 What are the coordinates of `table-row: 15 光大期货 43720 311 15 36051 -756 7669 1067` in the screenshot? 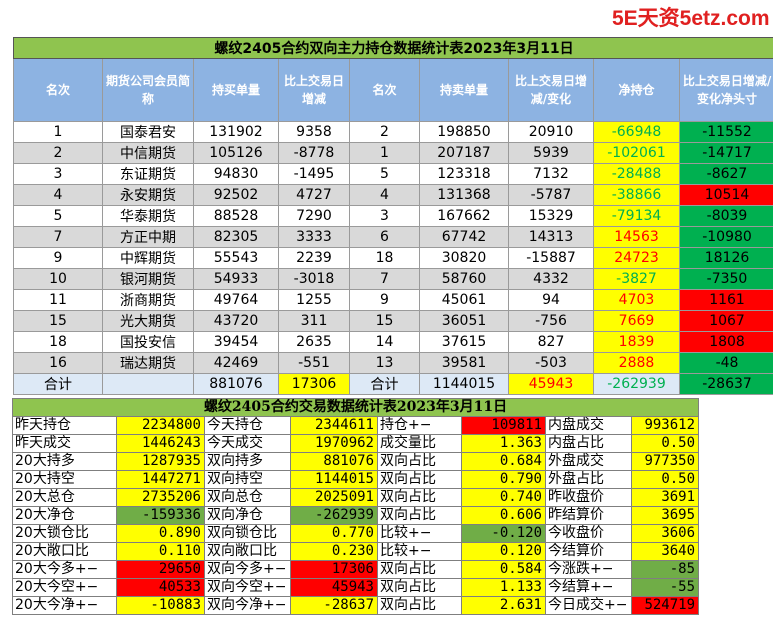 It's located at (393, 321).